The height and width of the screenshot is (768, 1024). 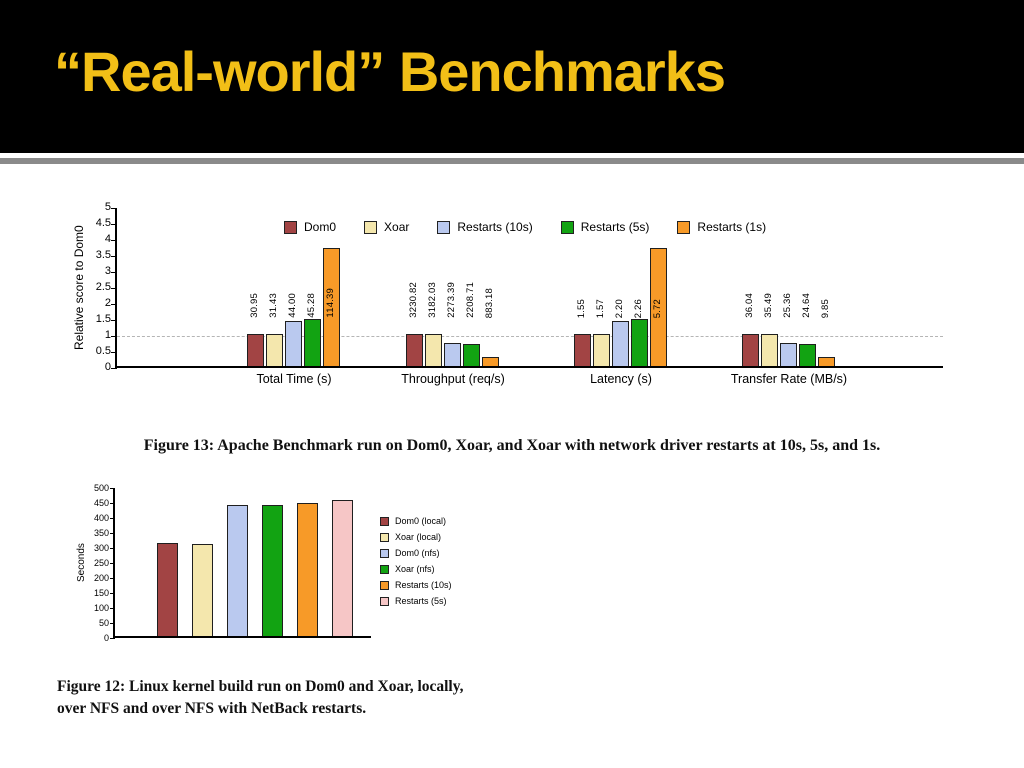 I want to click on bar-value-label: 2208.71, so click(x=470, y=300).